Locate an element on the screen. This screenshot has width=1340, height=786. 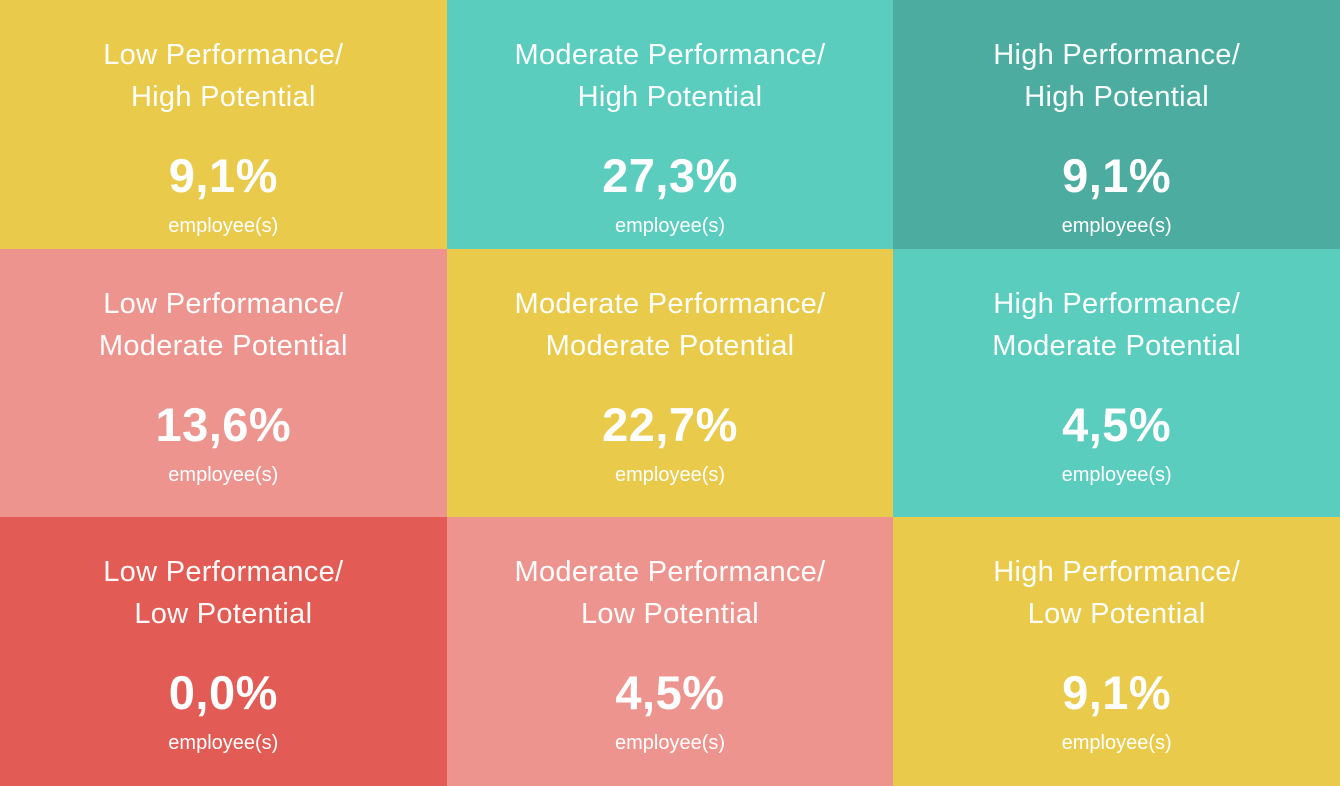
cell-value: 13,6% is located at coordinates (223, 424).